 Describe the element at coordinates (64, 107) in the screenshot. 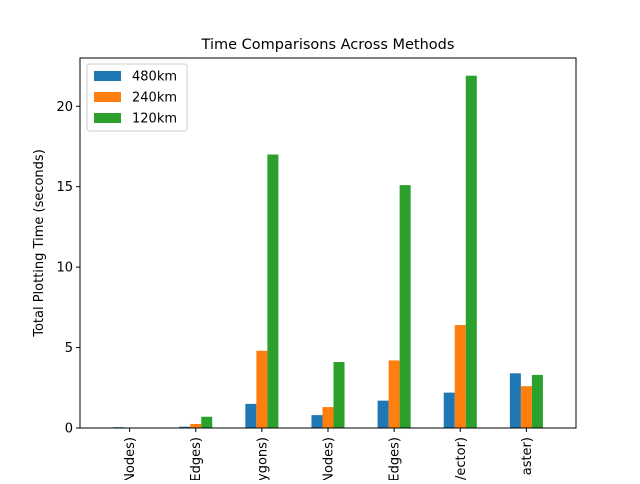

I see `y-tick-label: 20` at that location.